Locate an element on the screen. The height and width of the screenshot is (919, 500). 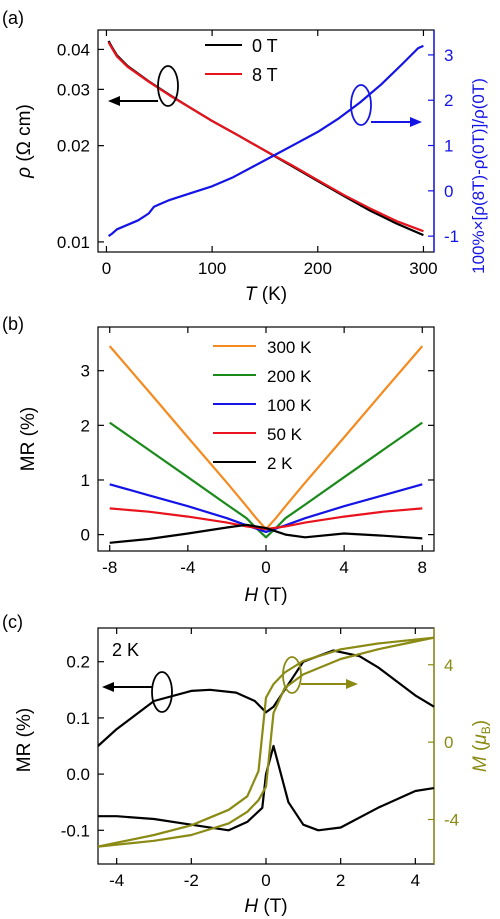
panel-c-right-axis-marker is located at coordinates (320, 675).